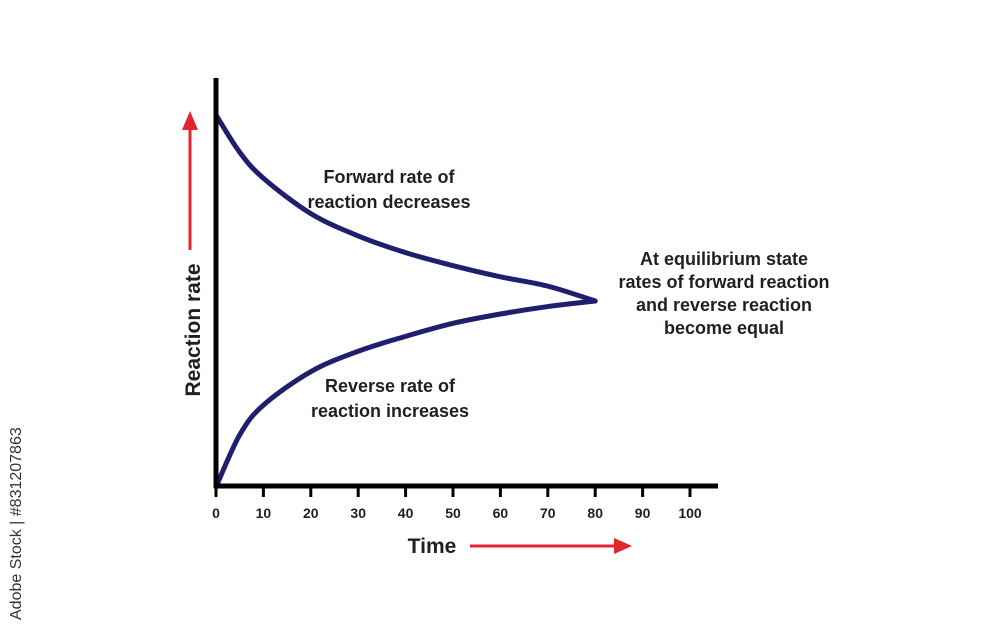  I want to click on x-axis-arrow, so click(551, 546).